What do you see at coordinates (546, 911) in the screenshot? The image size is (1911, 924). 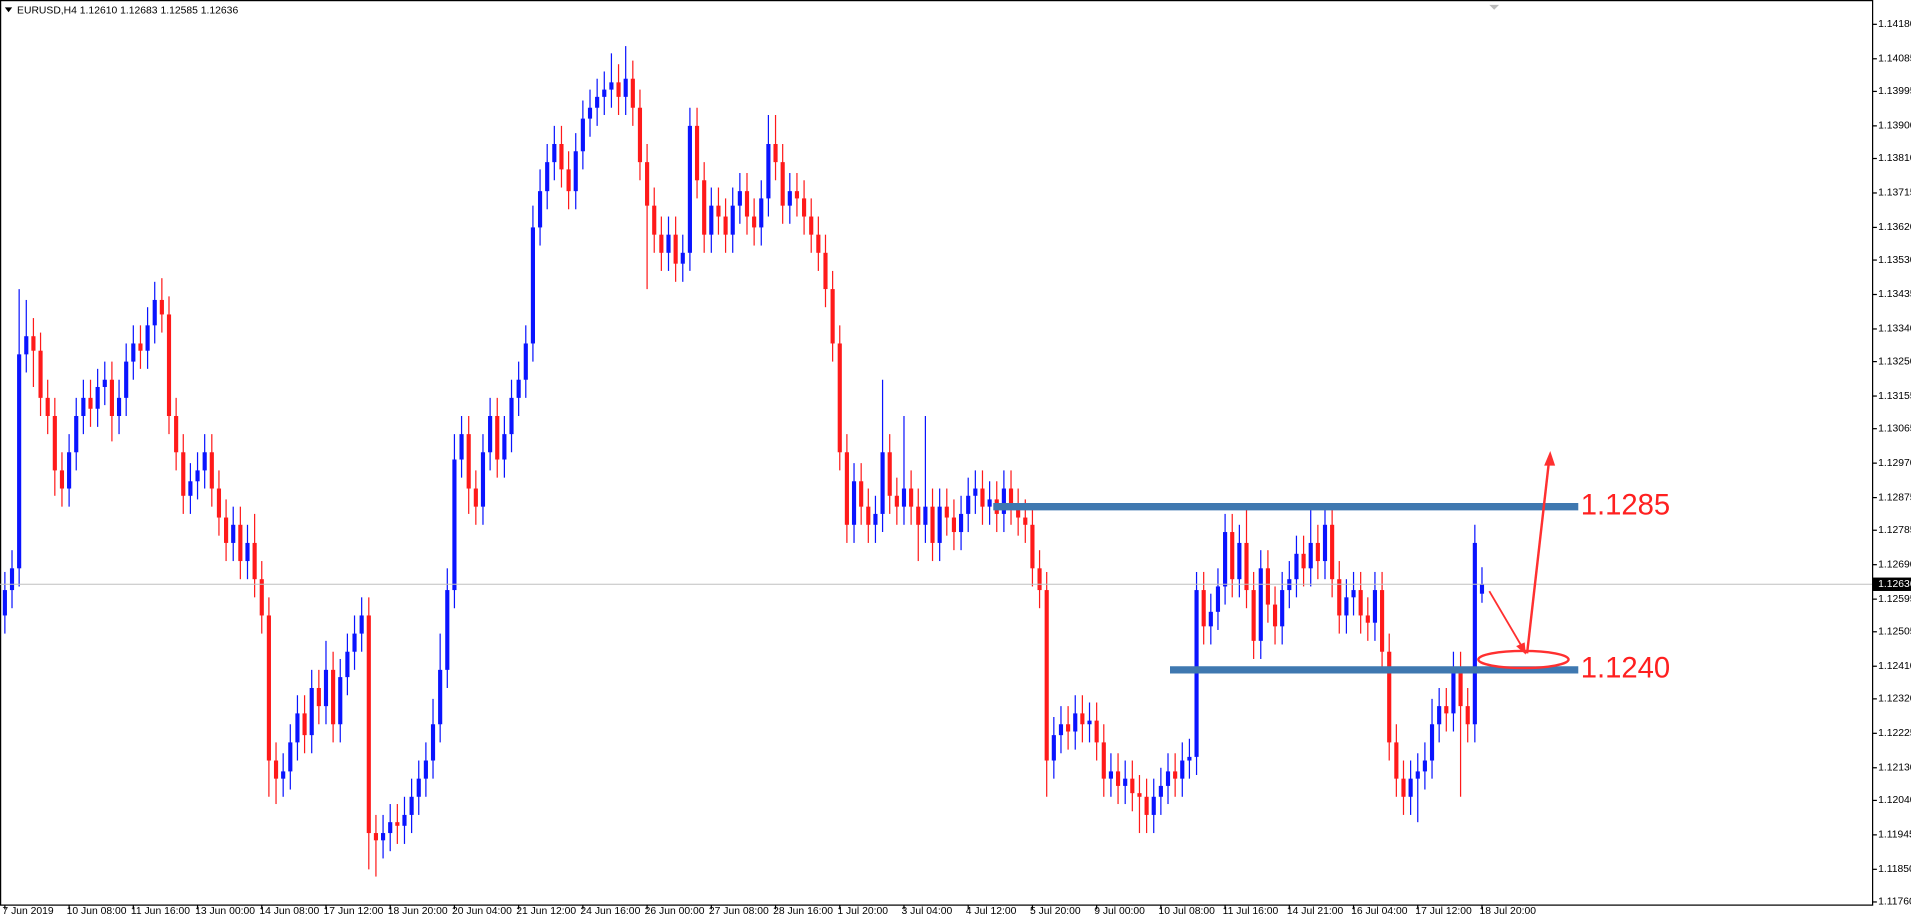 I see `x-tick-label: 21 Jun 12:00` at bounding box center [546, 911].